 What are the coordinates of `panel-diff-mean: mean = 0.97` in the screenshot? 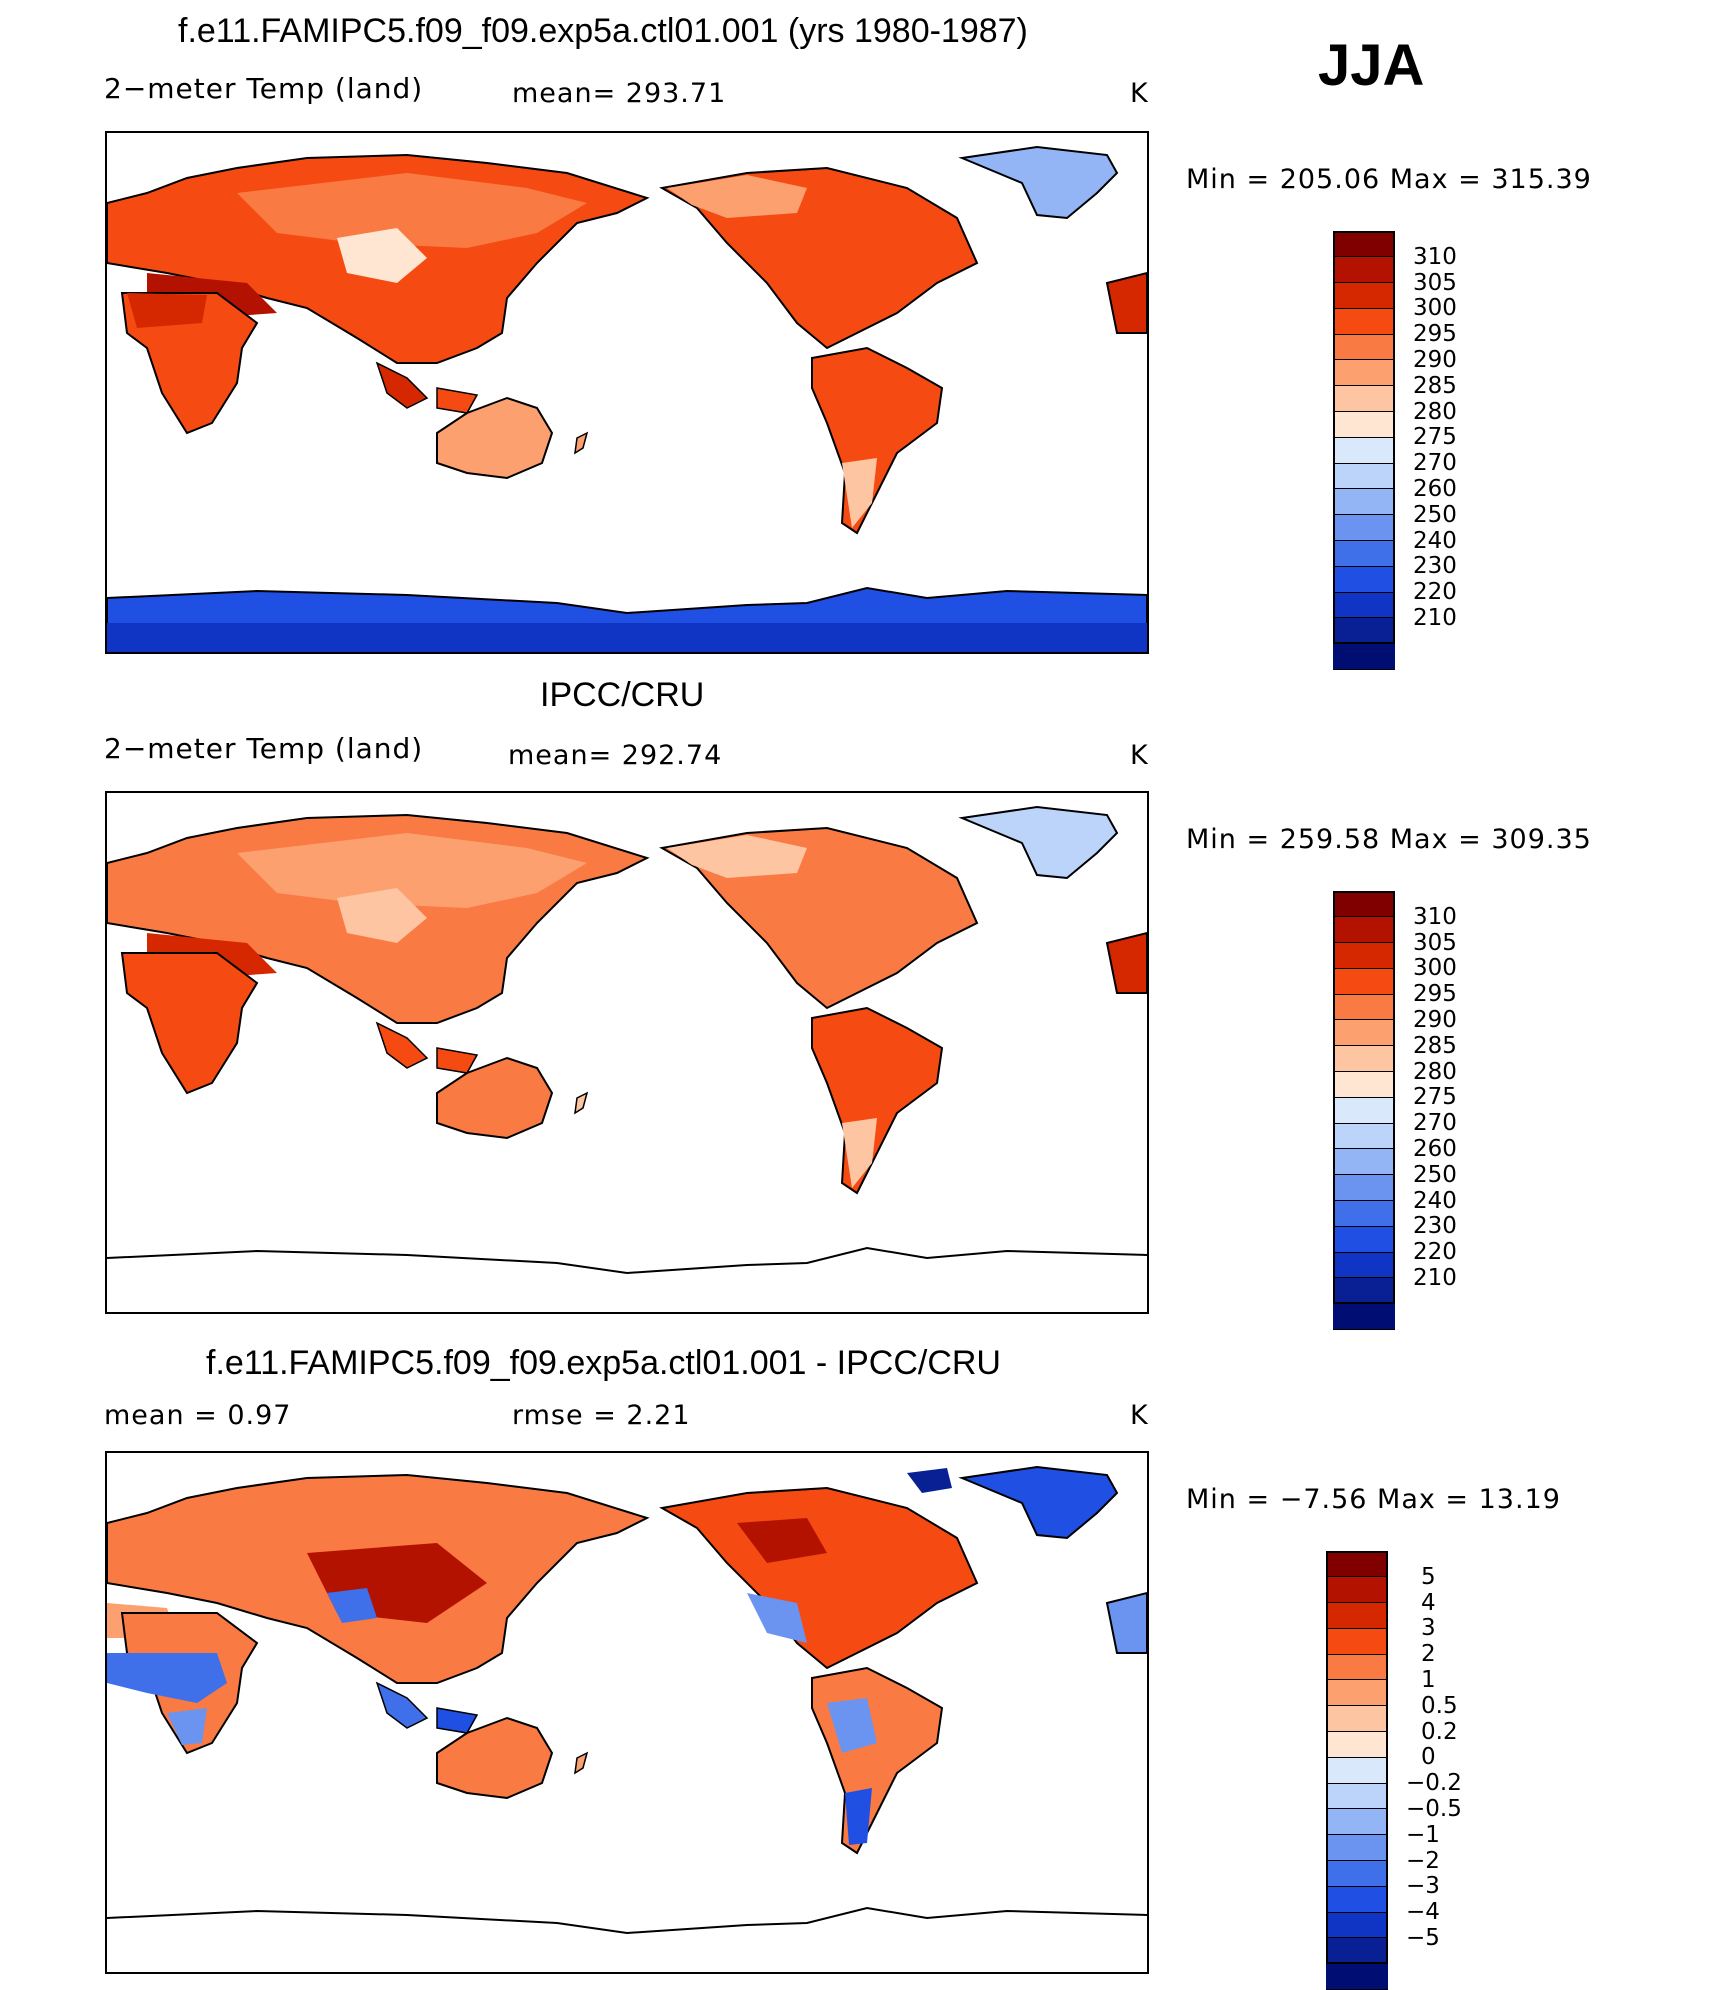 It's located at (198, 1415).